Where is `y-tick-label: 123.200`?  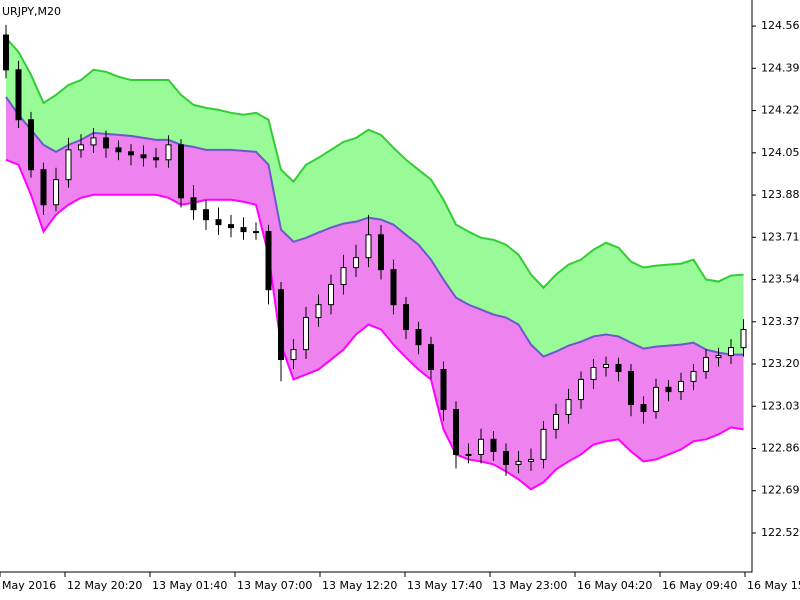
y-tick-label: 123.200 is located at coordinates (780, 363).